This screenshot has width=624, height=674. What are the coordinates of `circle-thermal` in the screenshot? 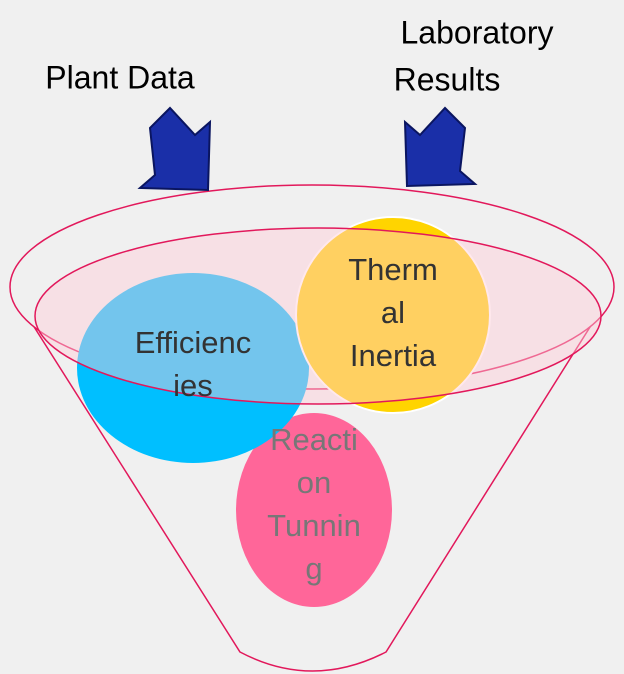 It's located at (393, 315).